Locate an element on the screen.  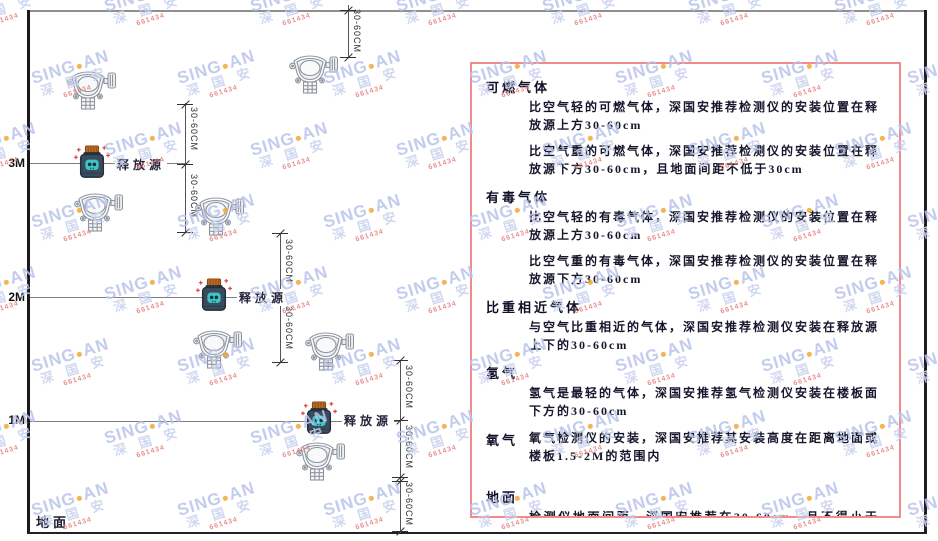
section-heading: 氧气 is located at coordinates (502, 440).